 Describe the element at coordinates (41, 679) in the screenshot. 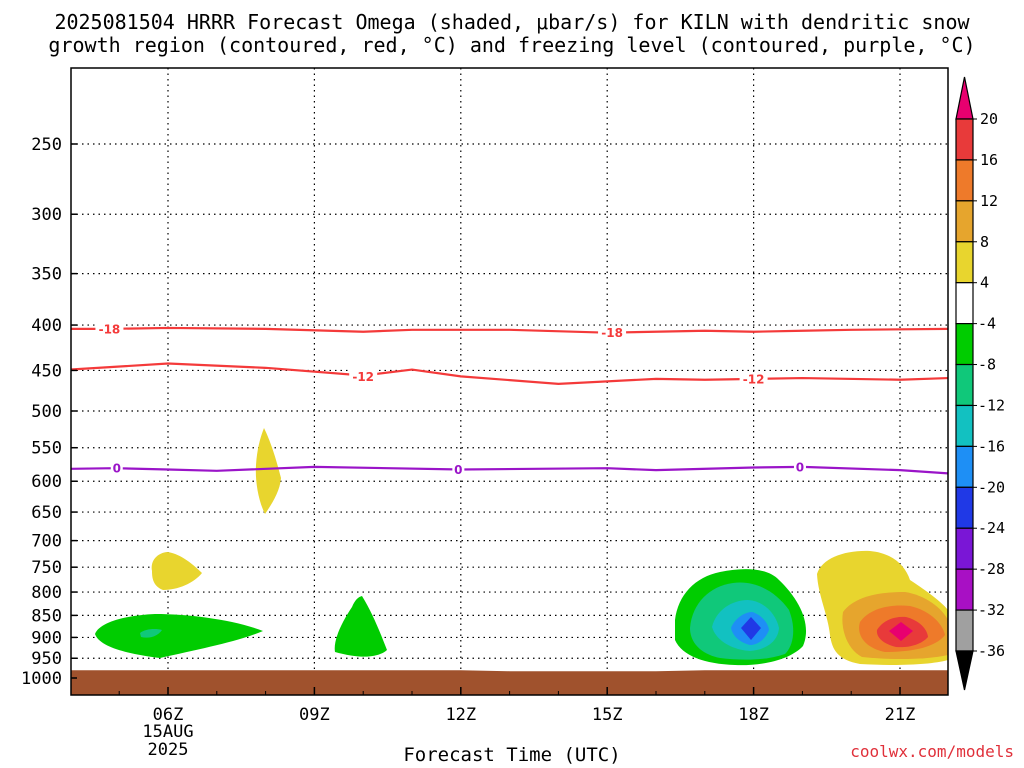

I see `y-tick-label: 1000` at that location.